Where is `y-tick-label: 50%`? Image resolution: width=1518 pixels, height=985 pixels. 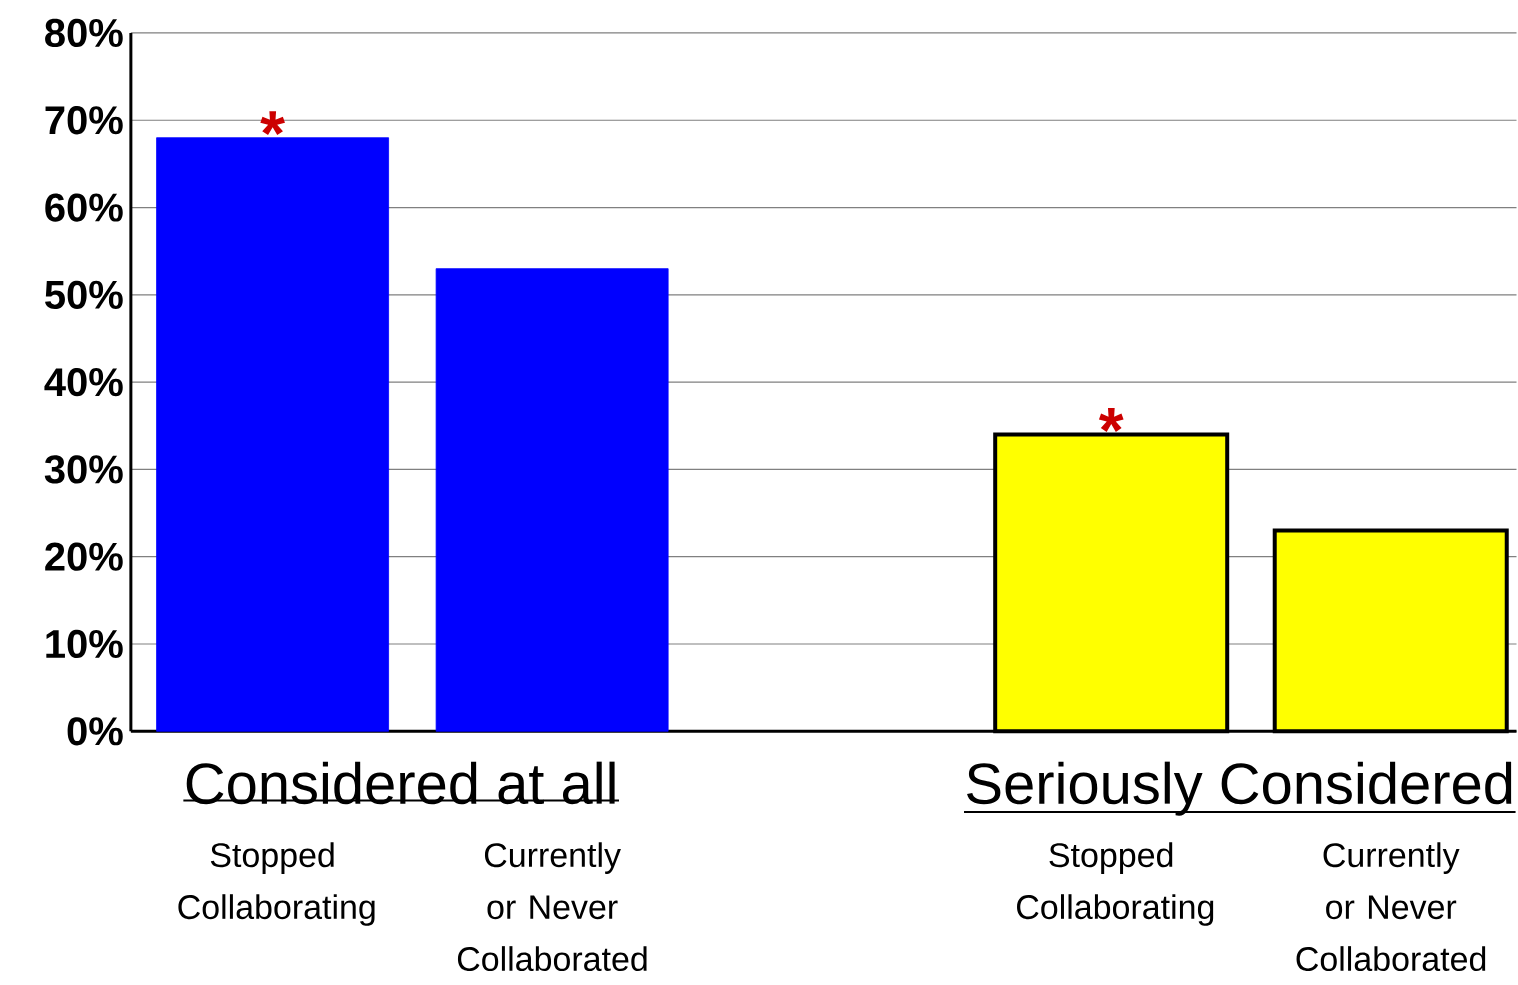 y-tick-label: 50% is located at coordinates (84, 294).